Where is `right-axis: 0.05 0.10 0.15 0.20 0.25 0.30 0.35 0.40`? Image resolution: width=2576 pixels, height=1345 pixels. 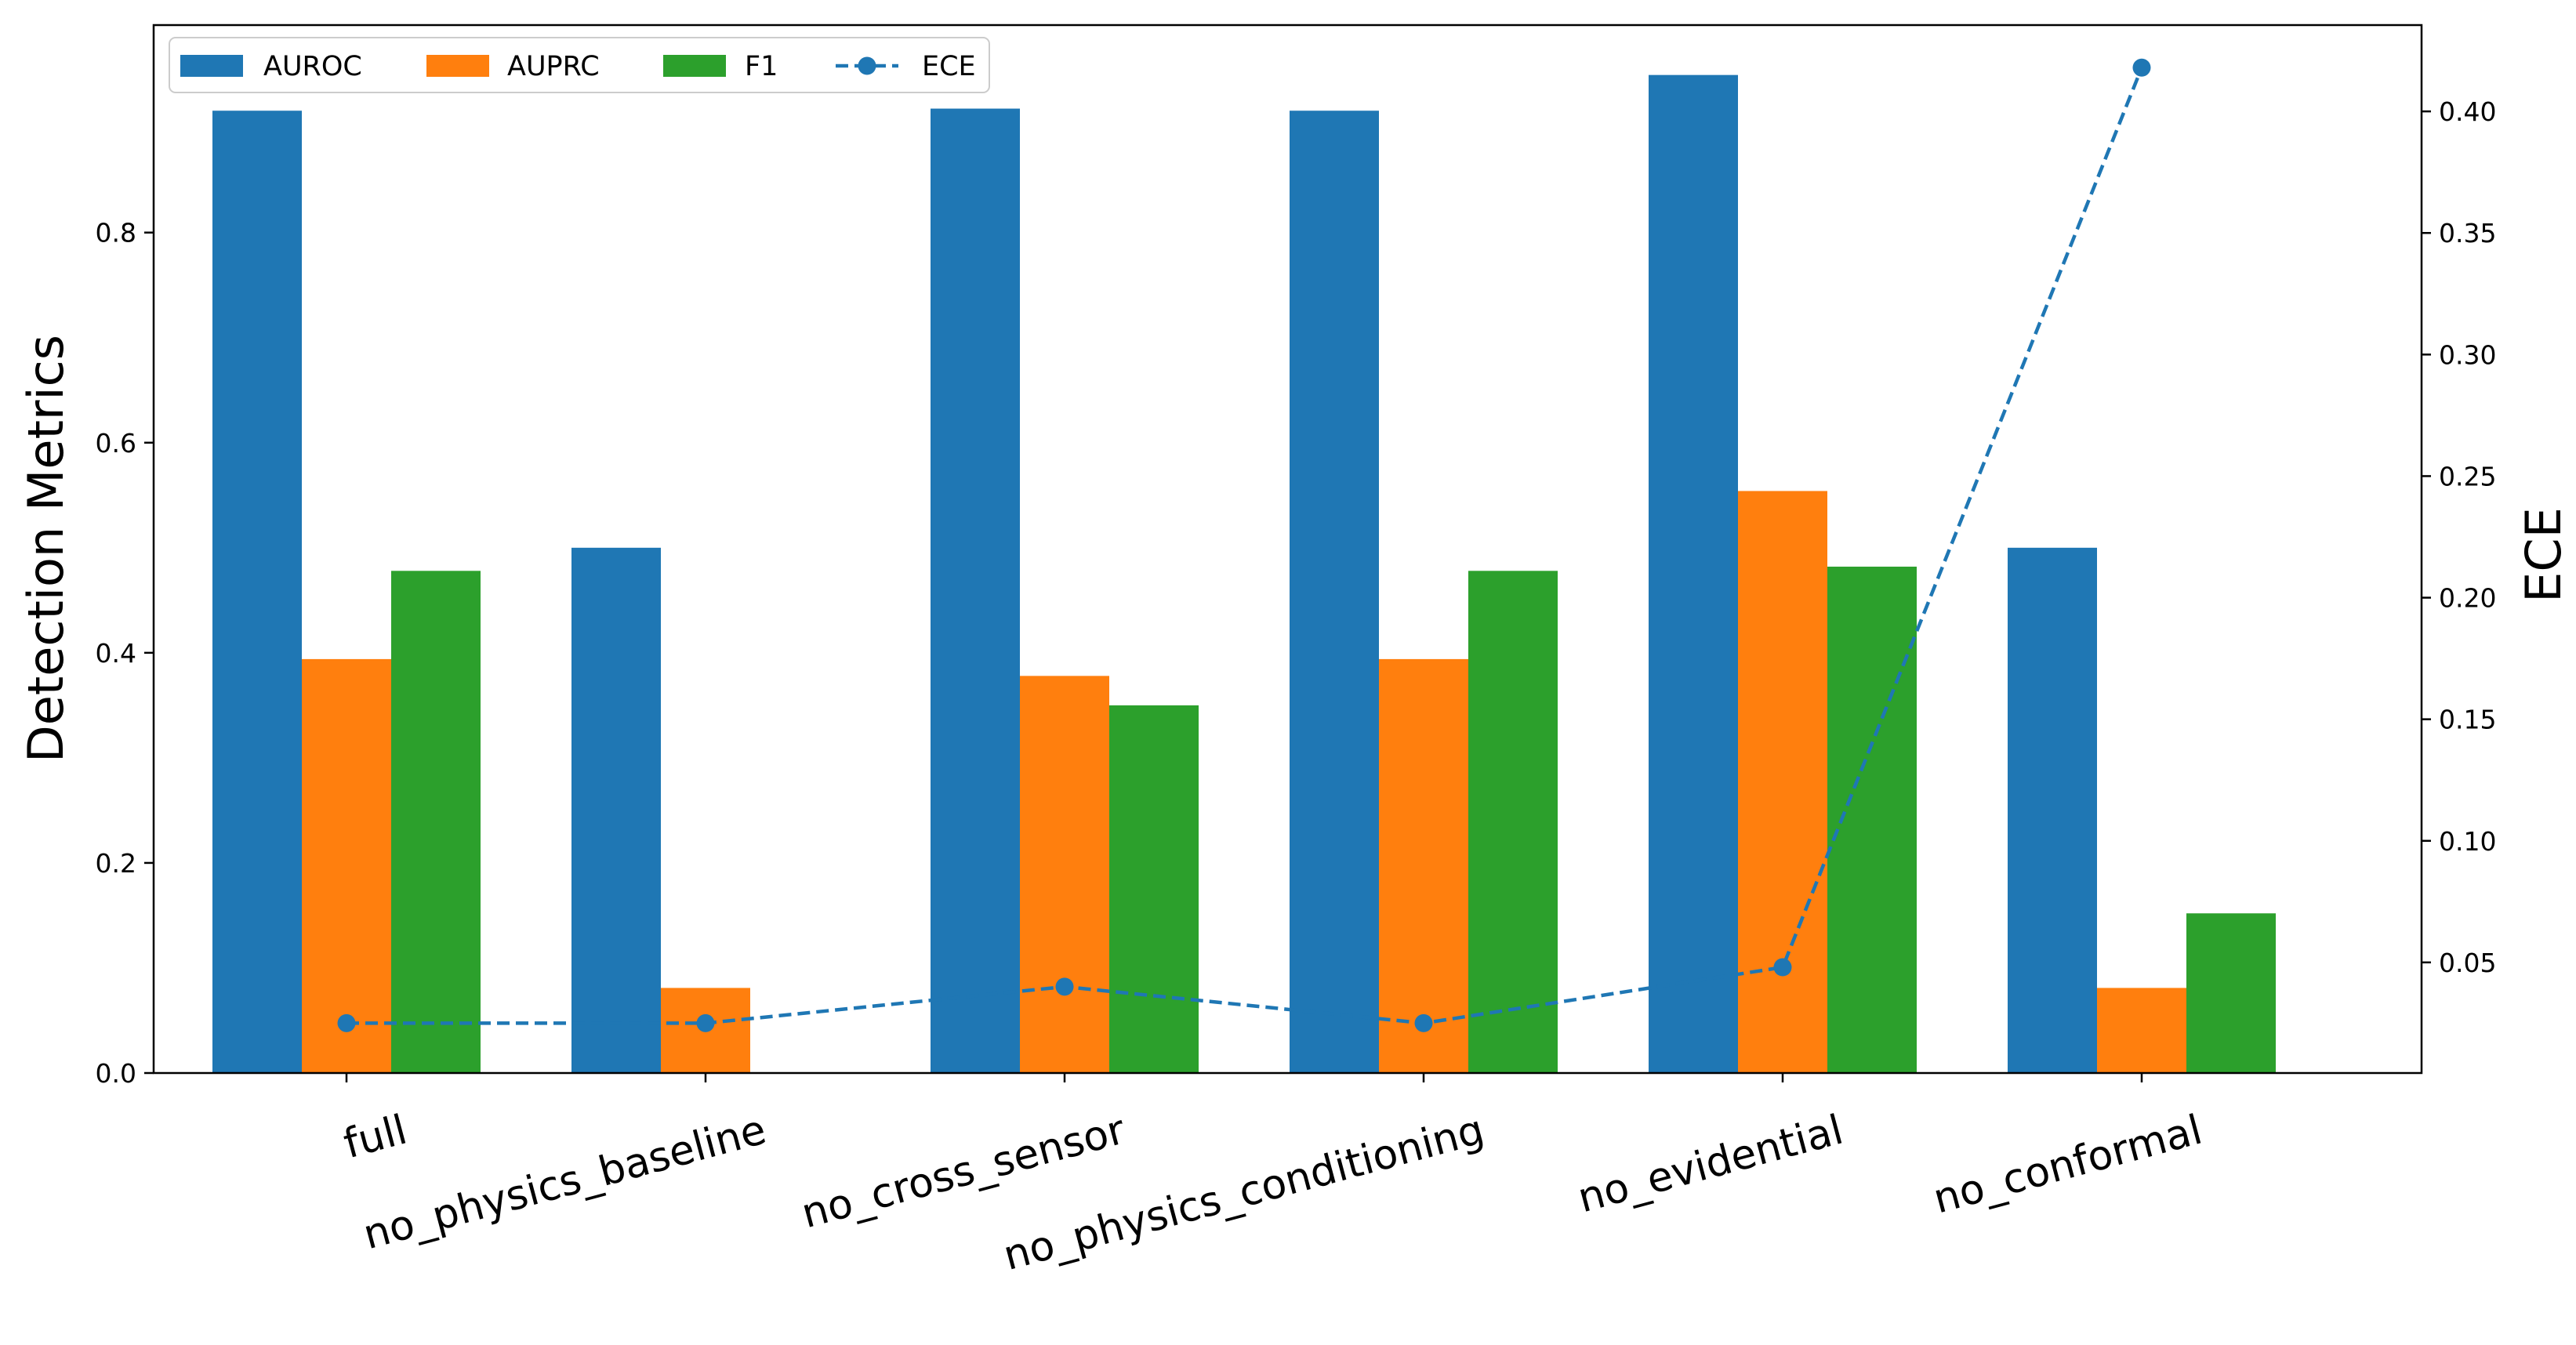
right-axis: 0.05 0.10 0.15 0.20 0.25 0.30 0.35 0.40 is located at coordinates (2459, 537).